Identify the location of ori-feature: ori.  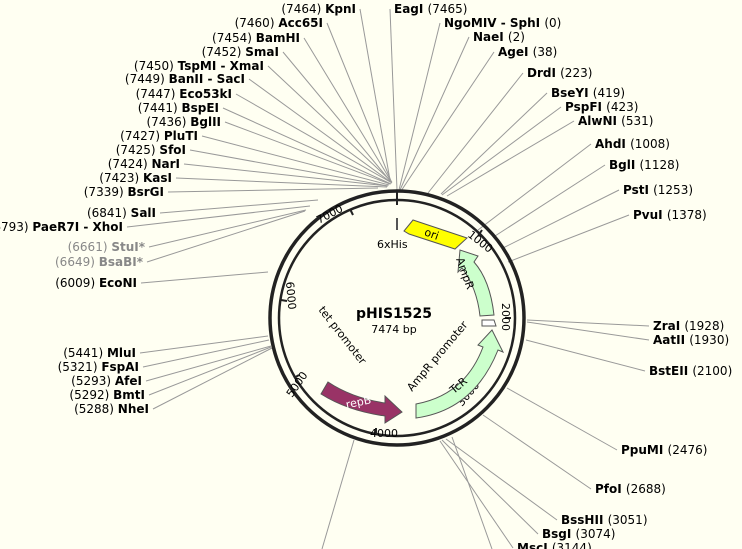
(435, 234).